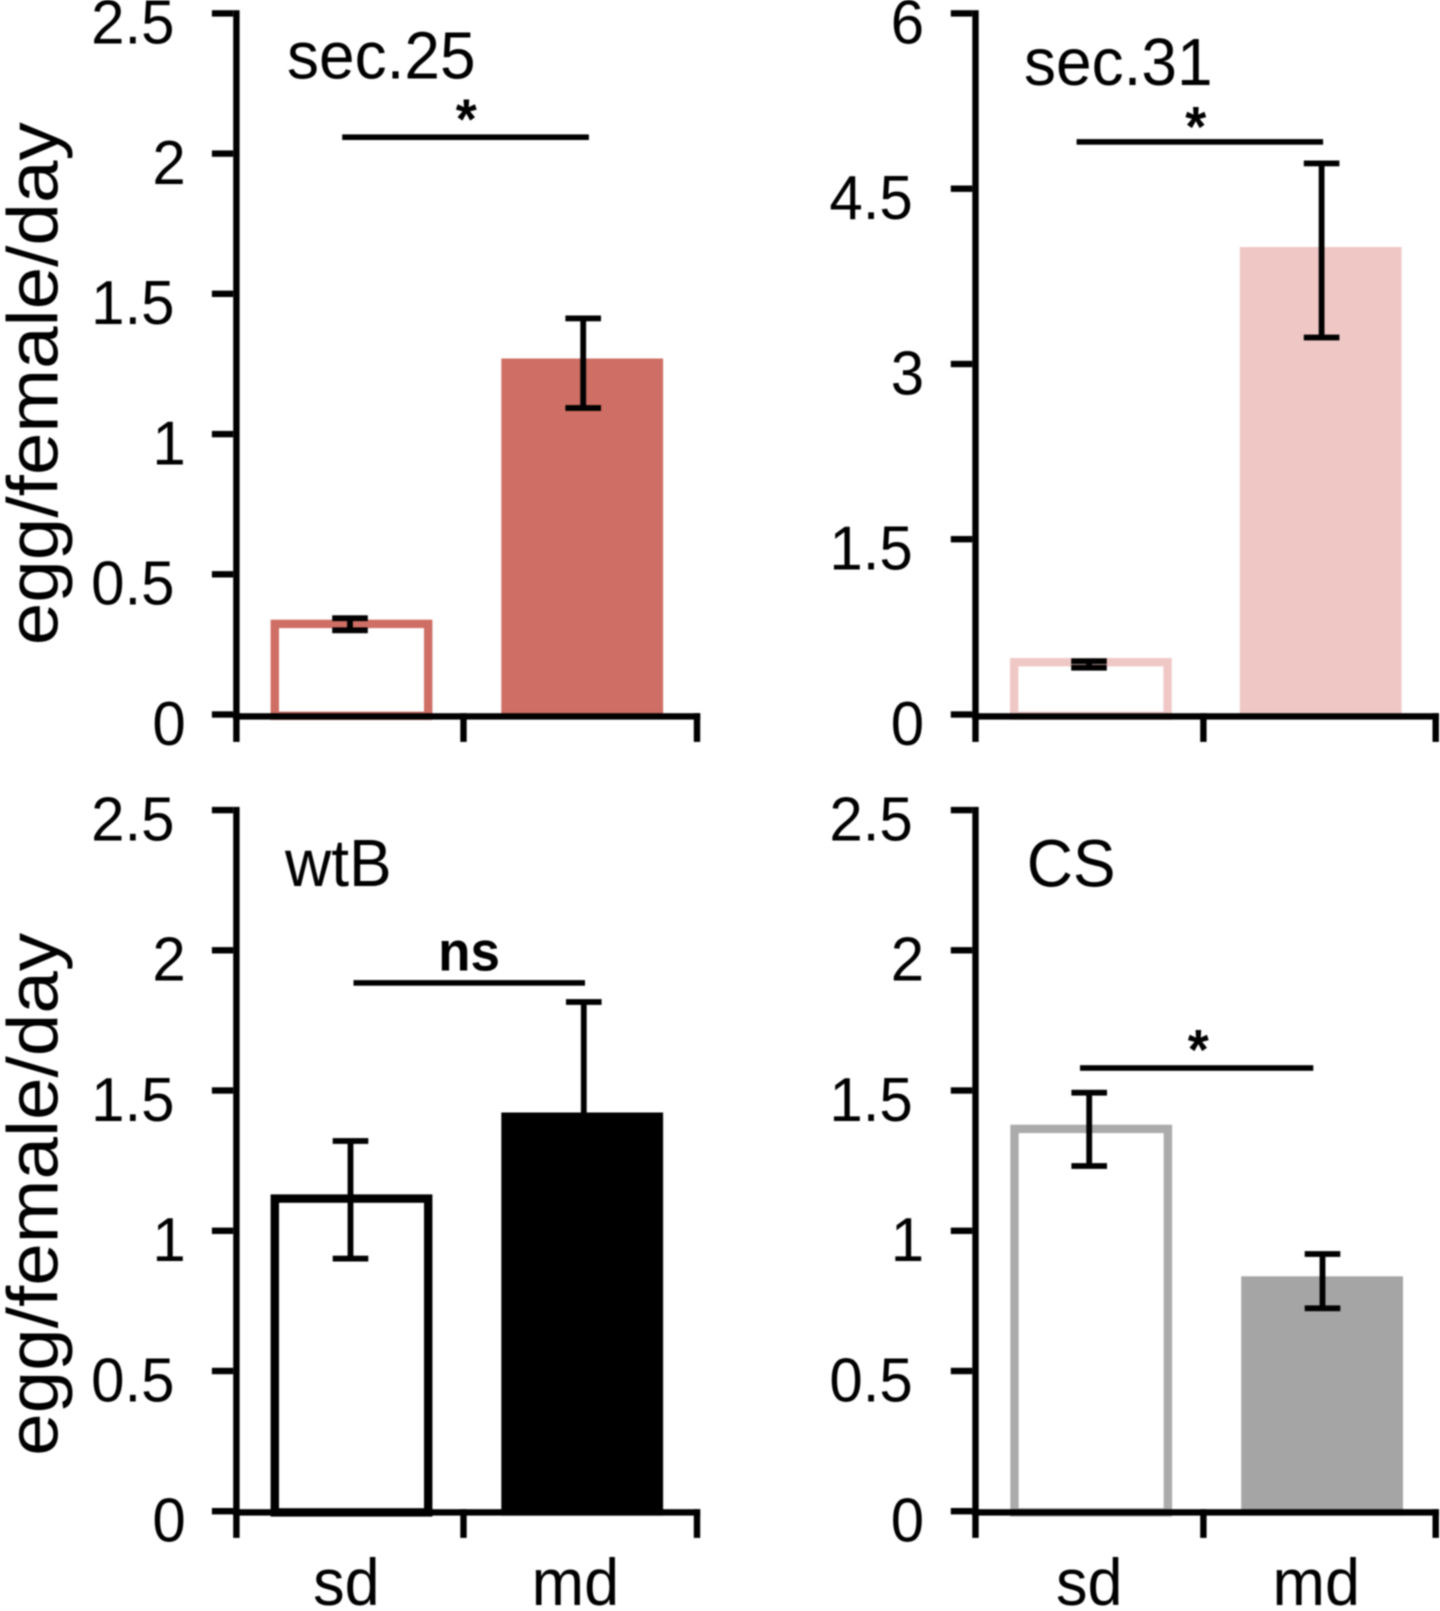 The height and width of the screenshot is (1611, 1440). What do you see at coordinates (907, 372) in the screenshot?
I see `svg-text: 3` at bounding box center [907, 372].